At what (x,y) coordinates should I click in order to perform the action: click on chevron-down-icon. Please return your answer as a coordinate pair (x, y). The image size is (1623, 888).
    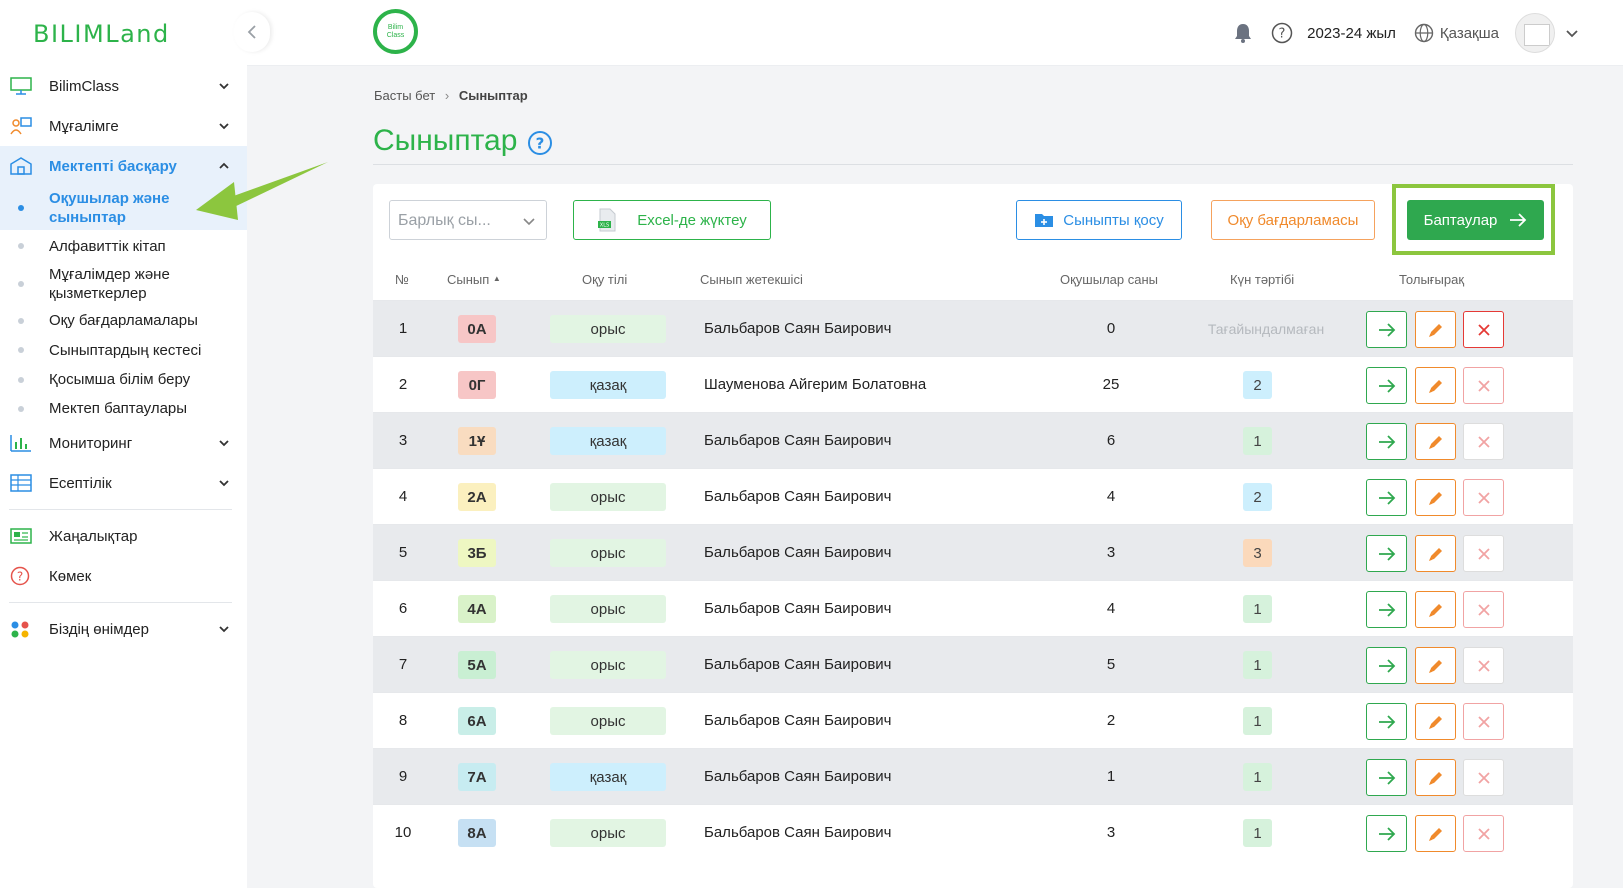
    Looking at the image, I should click on (1572, 33).